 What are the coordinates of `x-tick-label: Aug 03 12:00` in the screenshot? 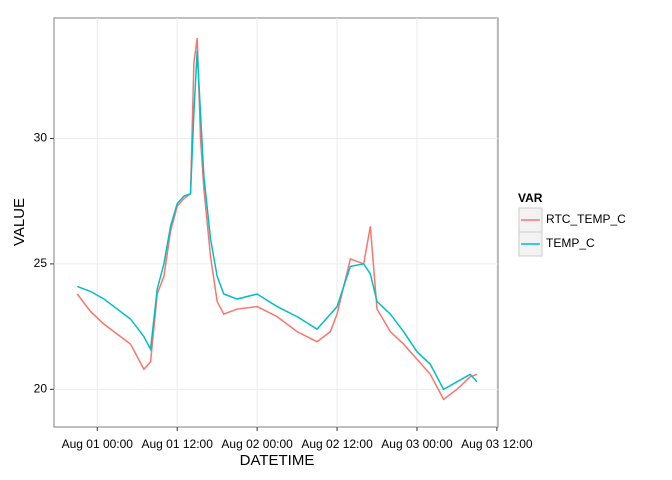 It's located at (497, 444).